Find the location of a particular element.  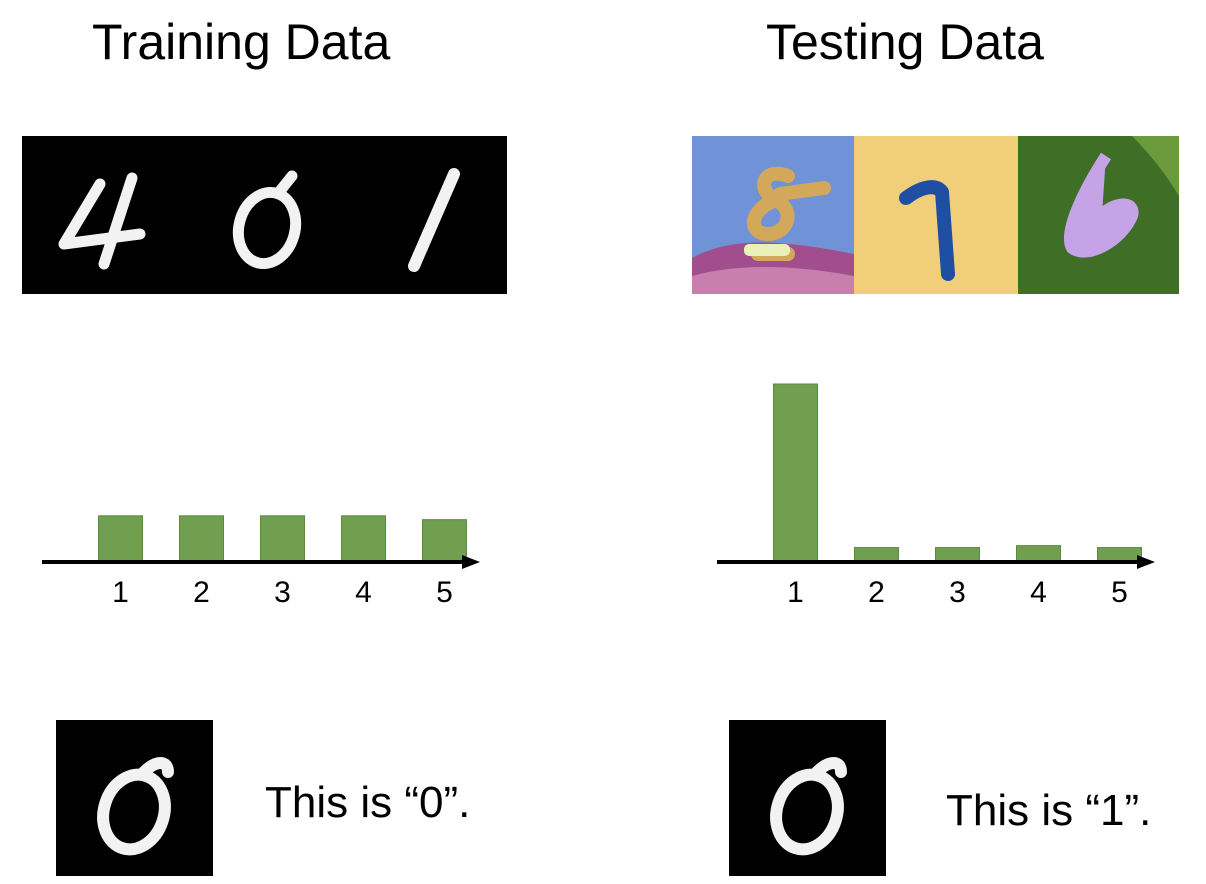

training-tick-label-1: 1 is located at coordinates (120, 592).